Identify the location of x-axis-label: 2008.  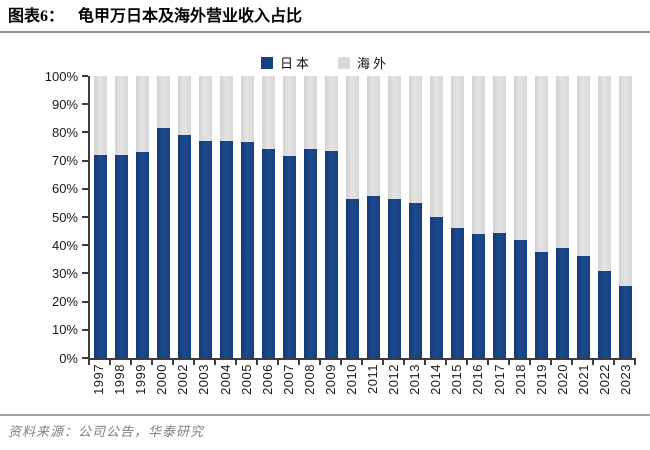
(309, 379).